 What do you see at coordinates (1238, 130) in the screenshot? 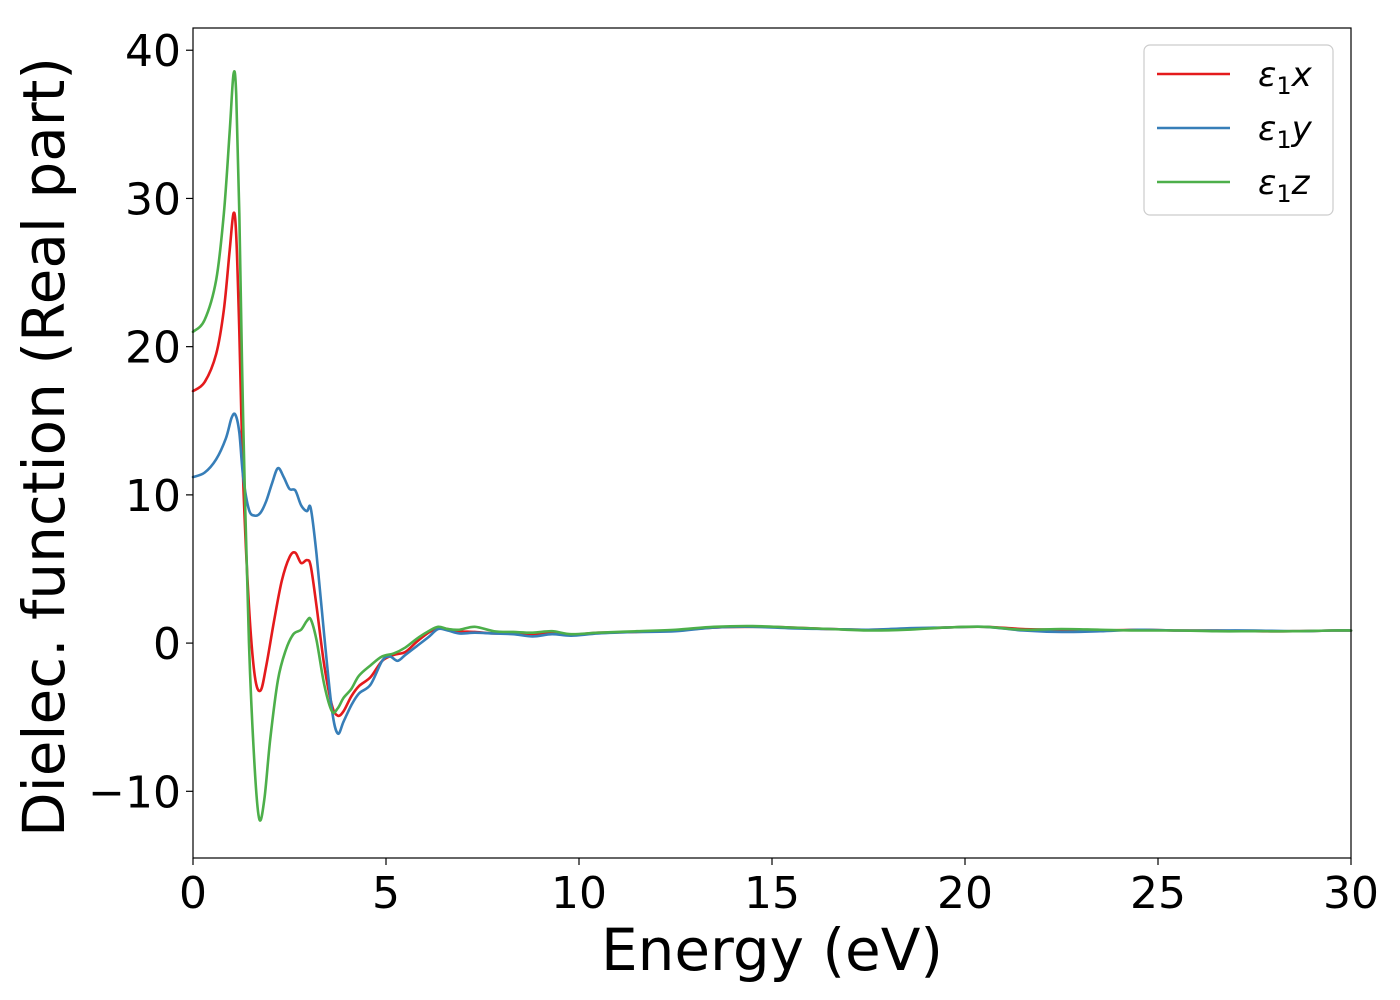
I see `legend-box` at bounding box center [1238, 130].